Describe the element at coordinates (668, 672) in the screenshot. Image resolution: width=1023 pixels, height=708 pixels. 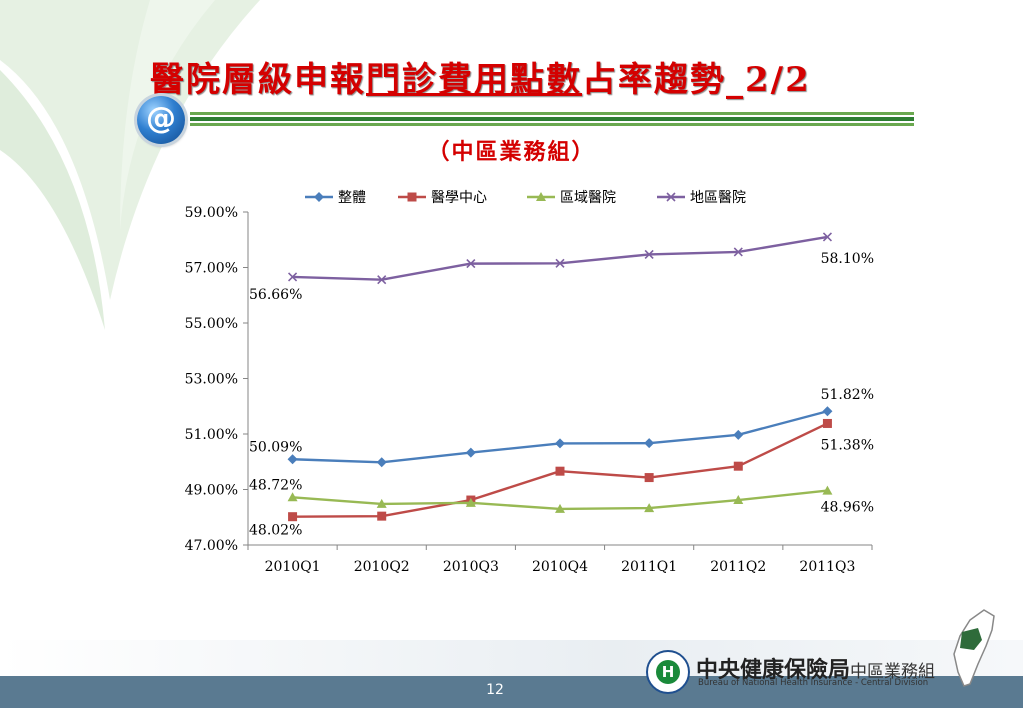
I see `org-seal-icon: H` at that location.